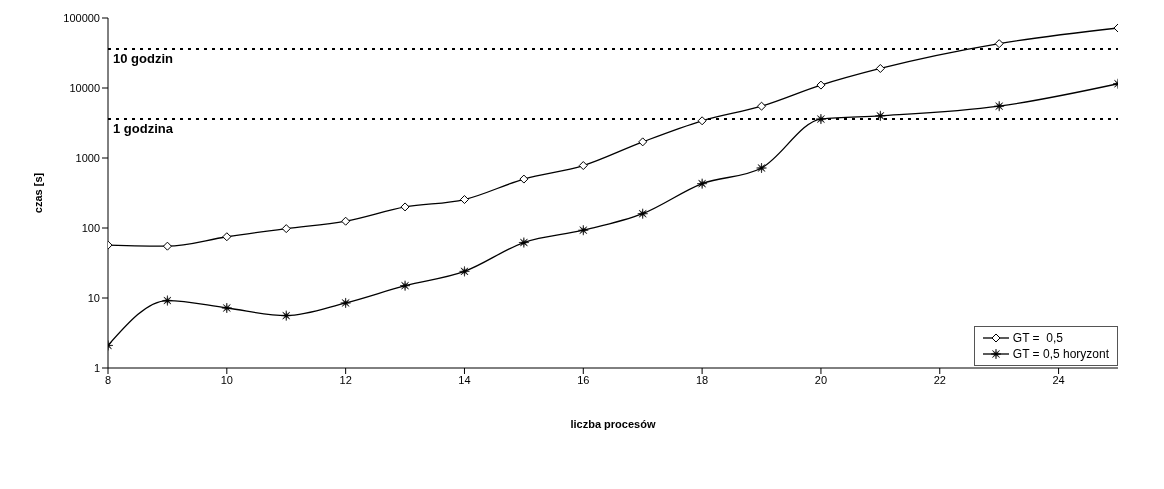  Describe the element at coordinates (143, 59) in the screenshot. I see `ref-line-label: 10 godzin` at that location.